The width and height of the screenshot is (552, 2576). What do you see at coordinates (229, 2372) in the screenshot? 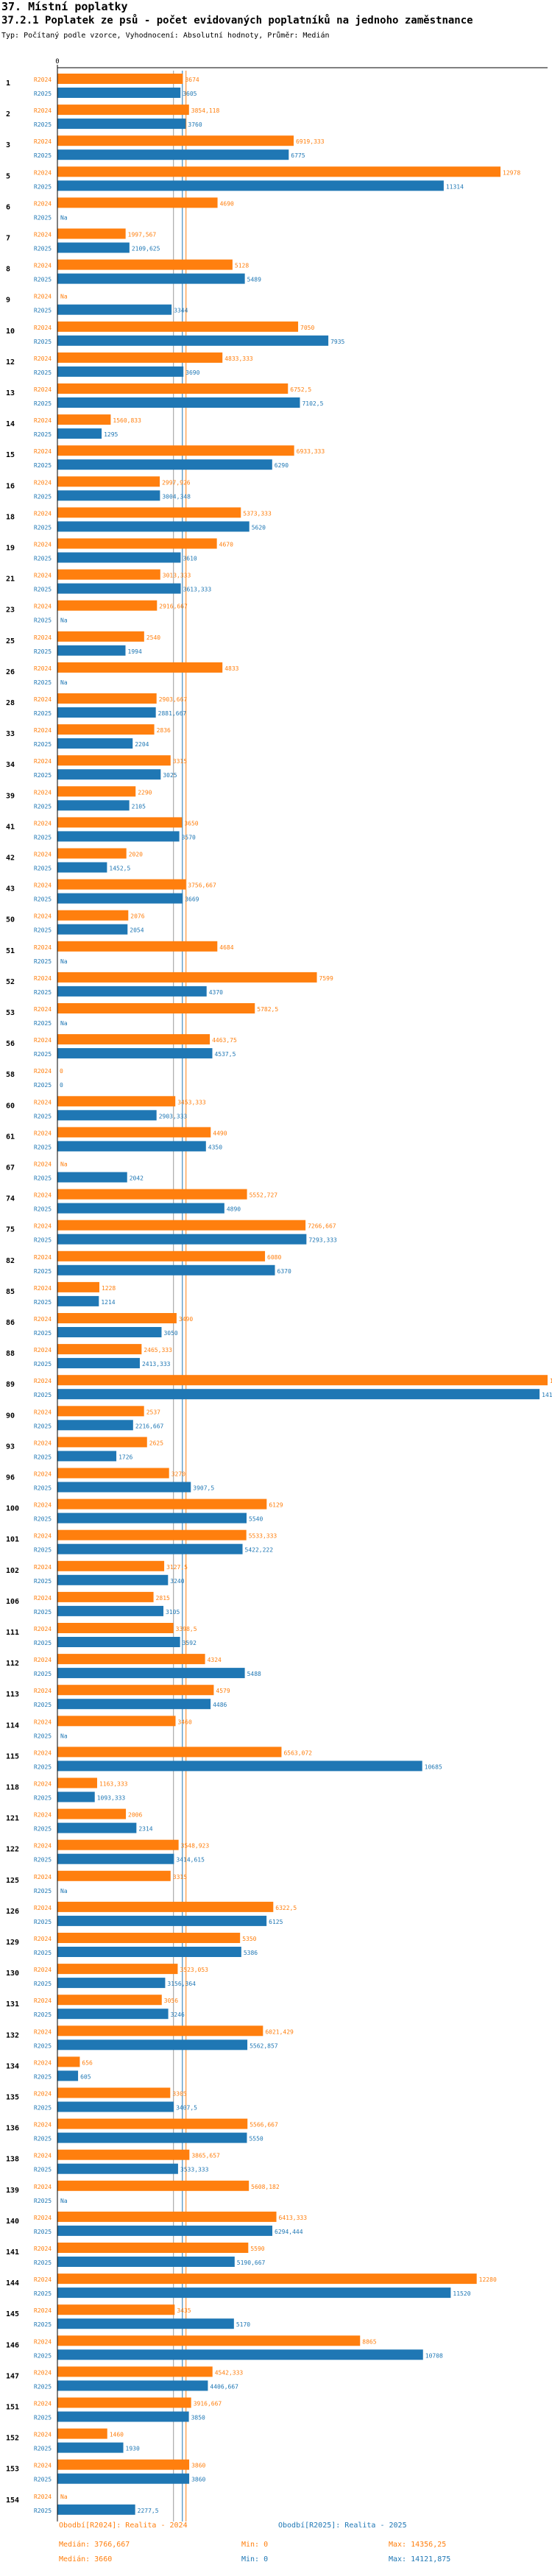
I see `bar-value-2024: 4542,333` at bounding box center [229, 2372].